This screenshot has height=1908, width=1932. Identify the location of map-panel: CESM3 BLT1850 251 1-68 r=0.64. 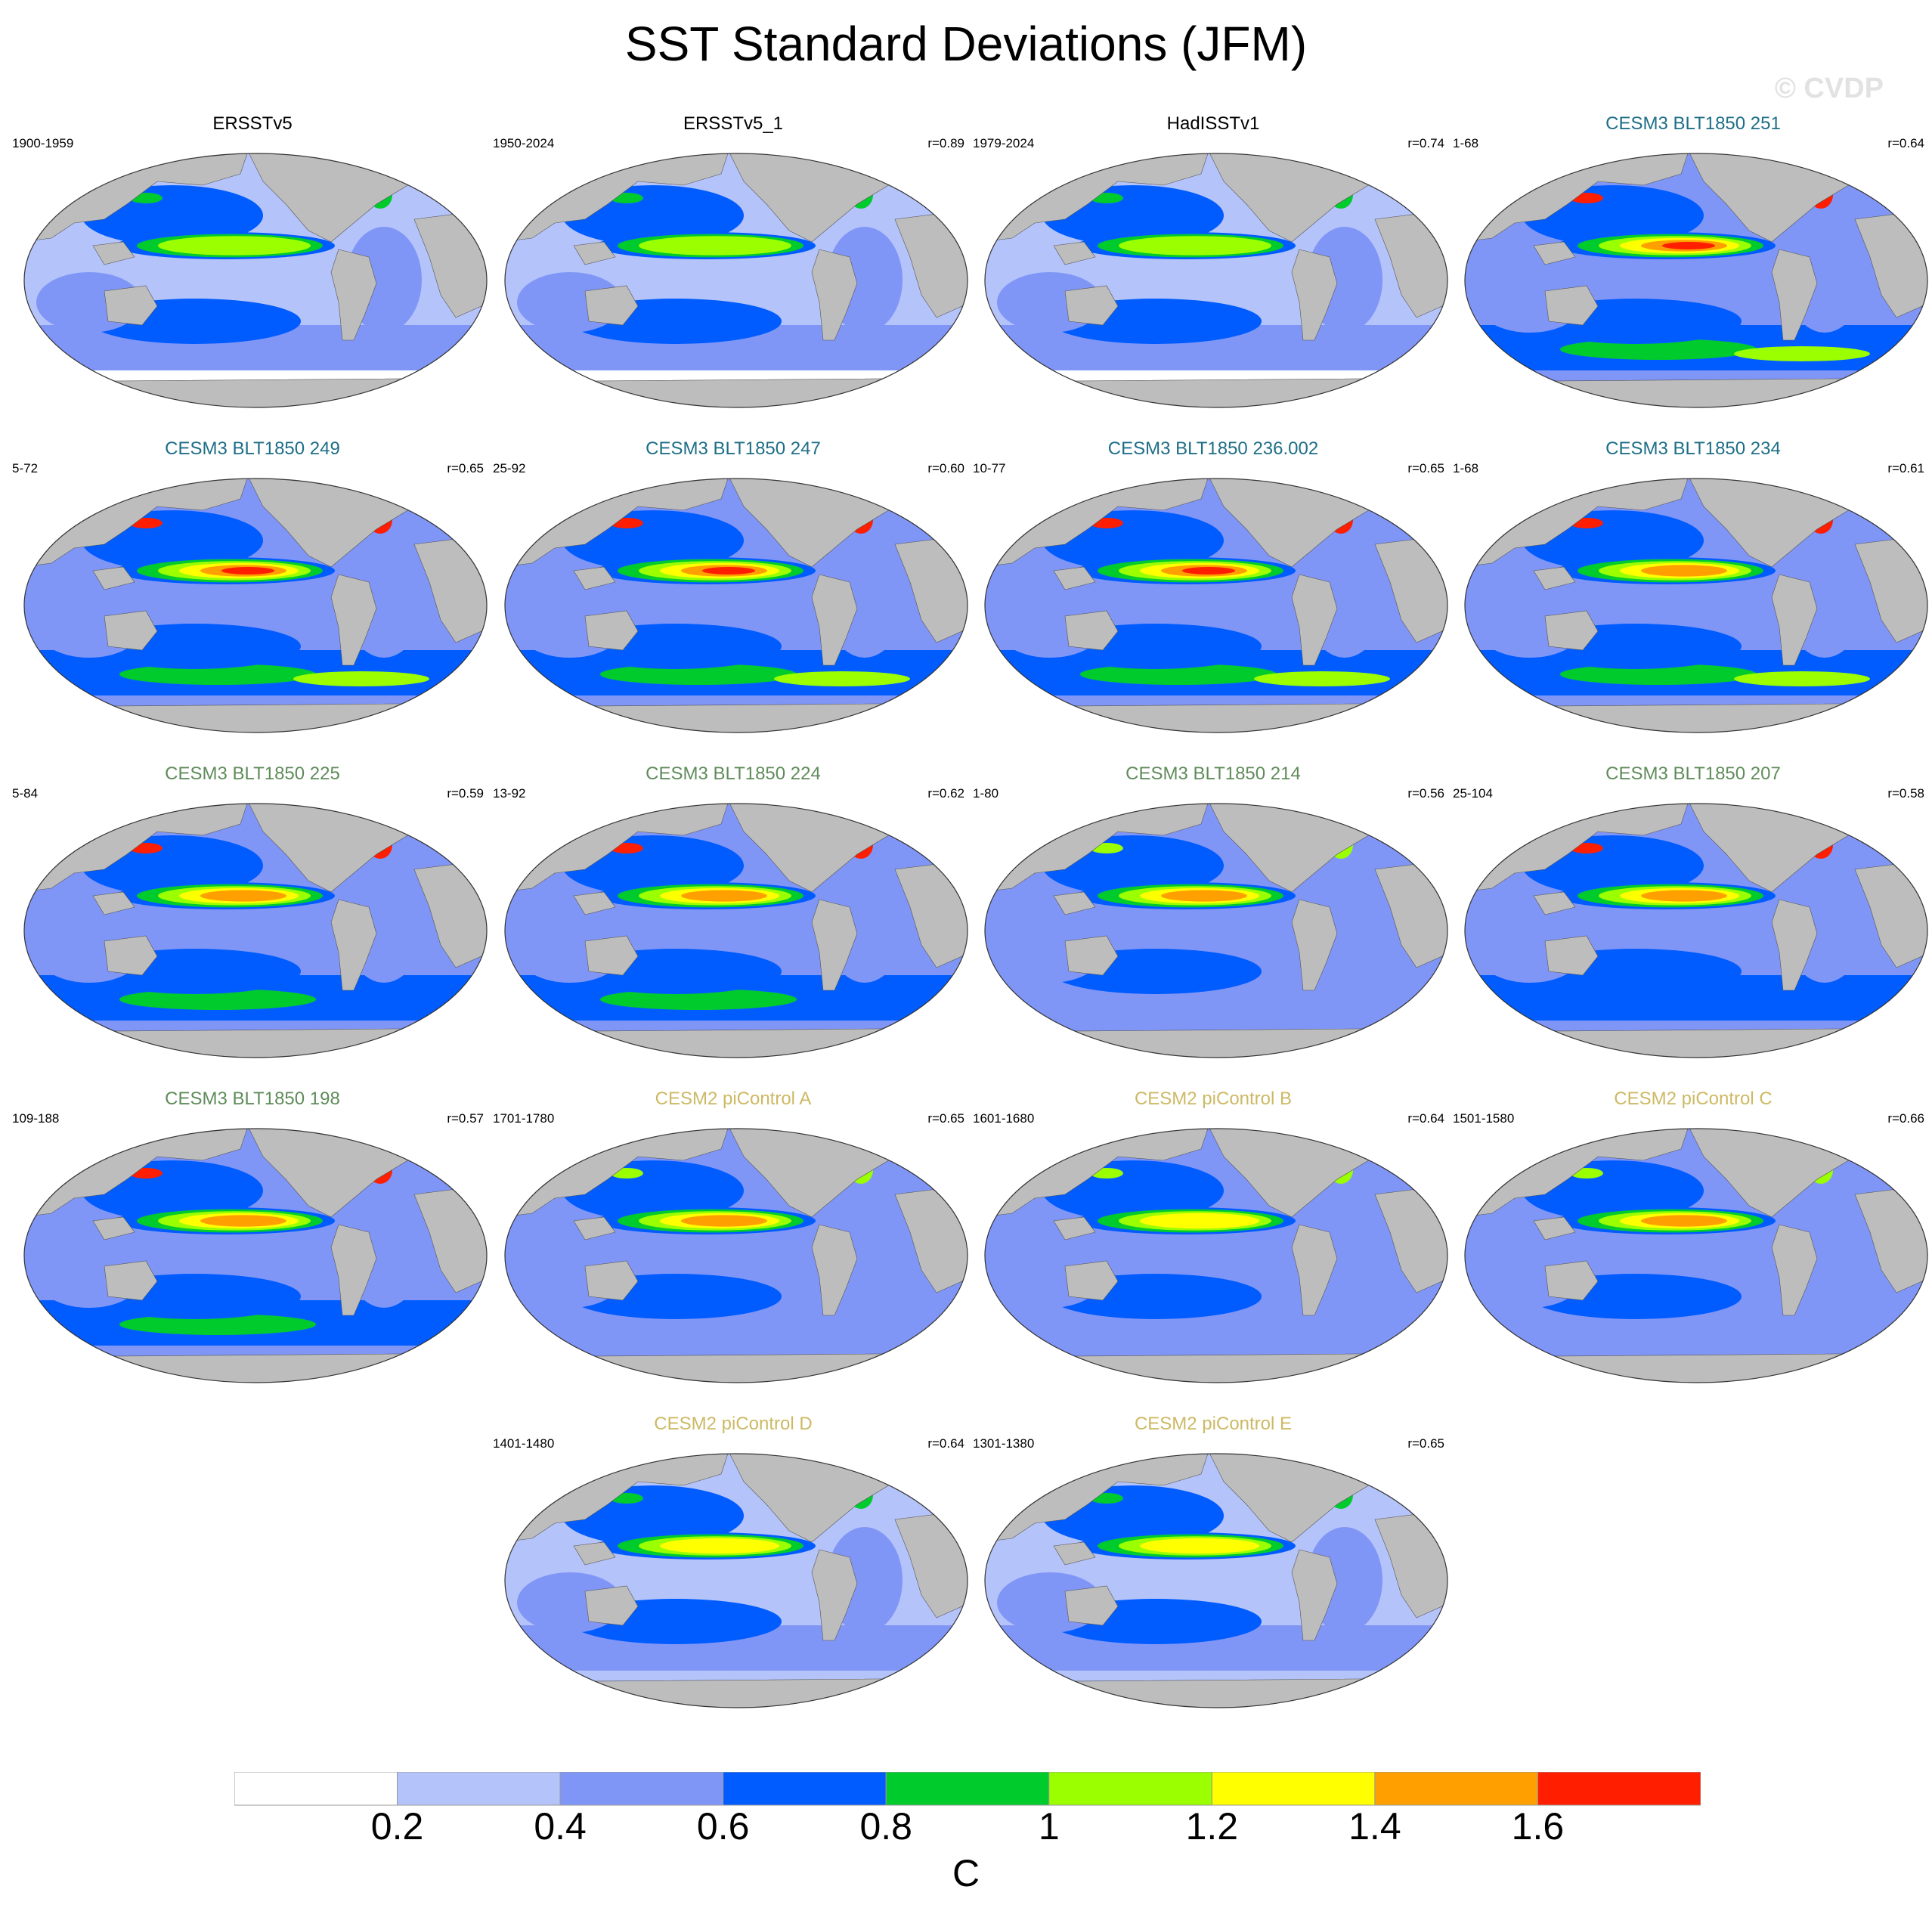
(1691, 272).